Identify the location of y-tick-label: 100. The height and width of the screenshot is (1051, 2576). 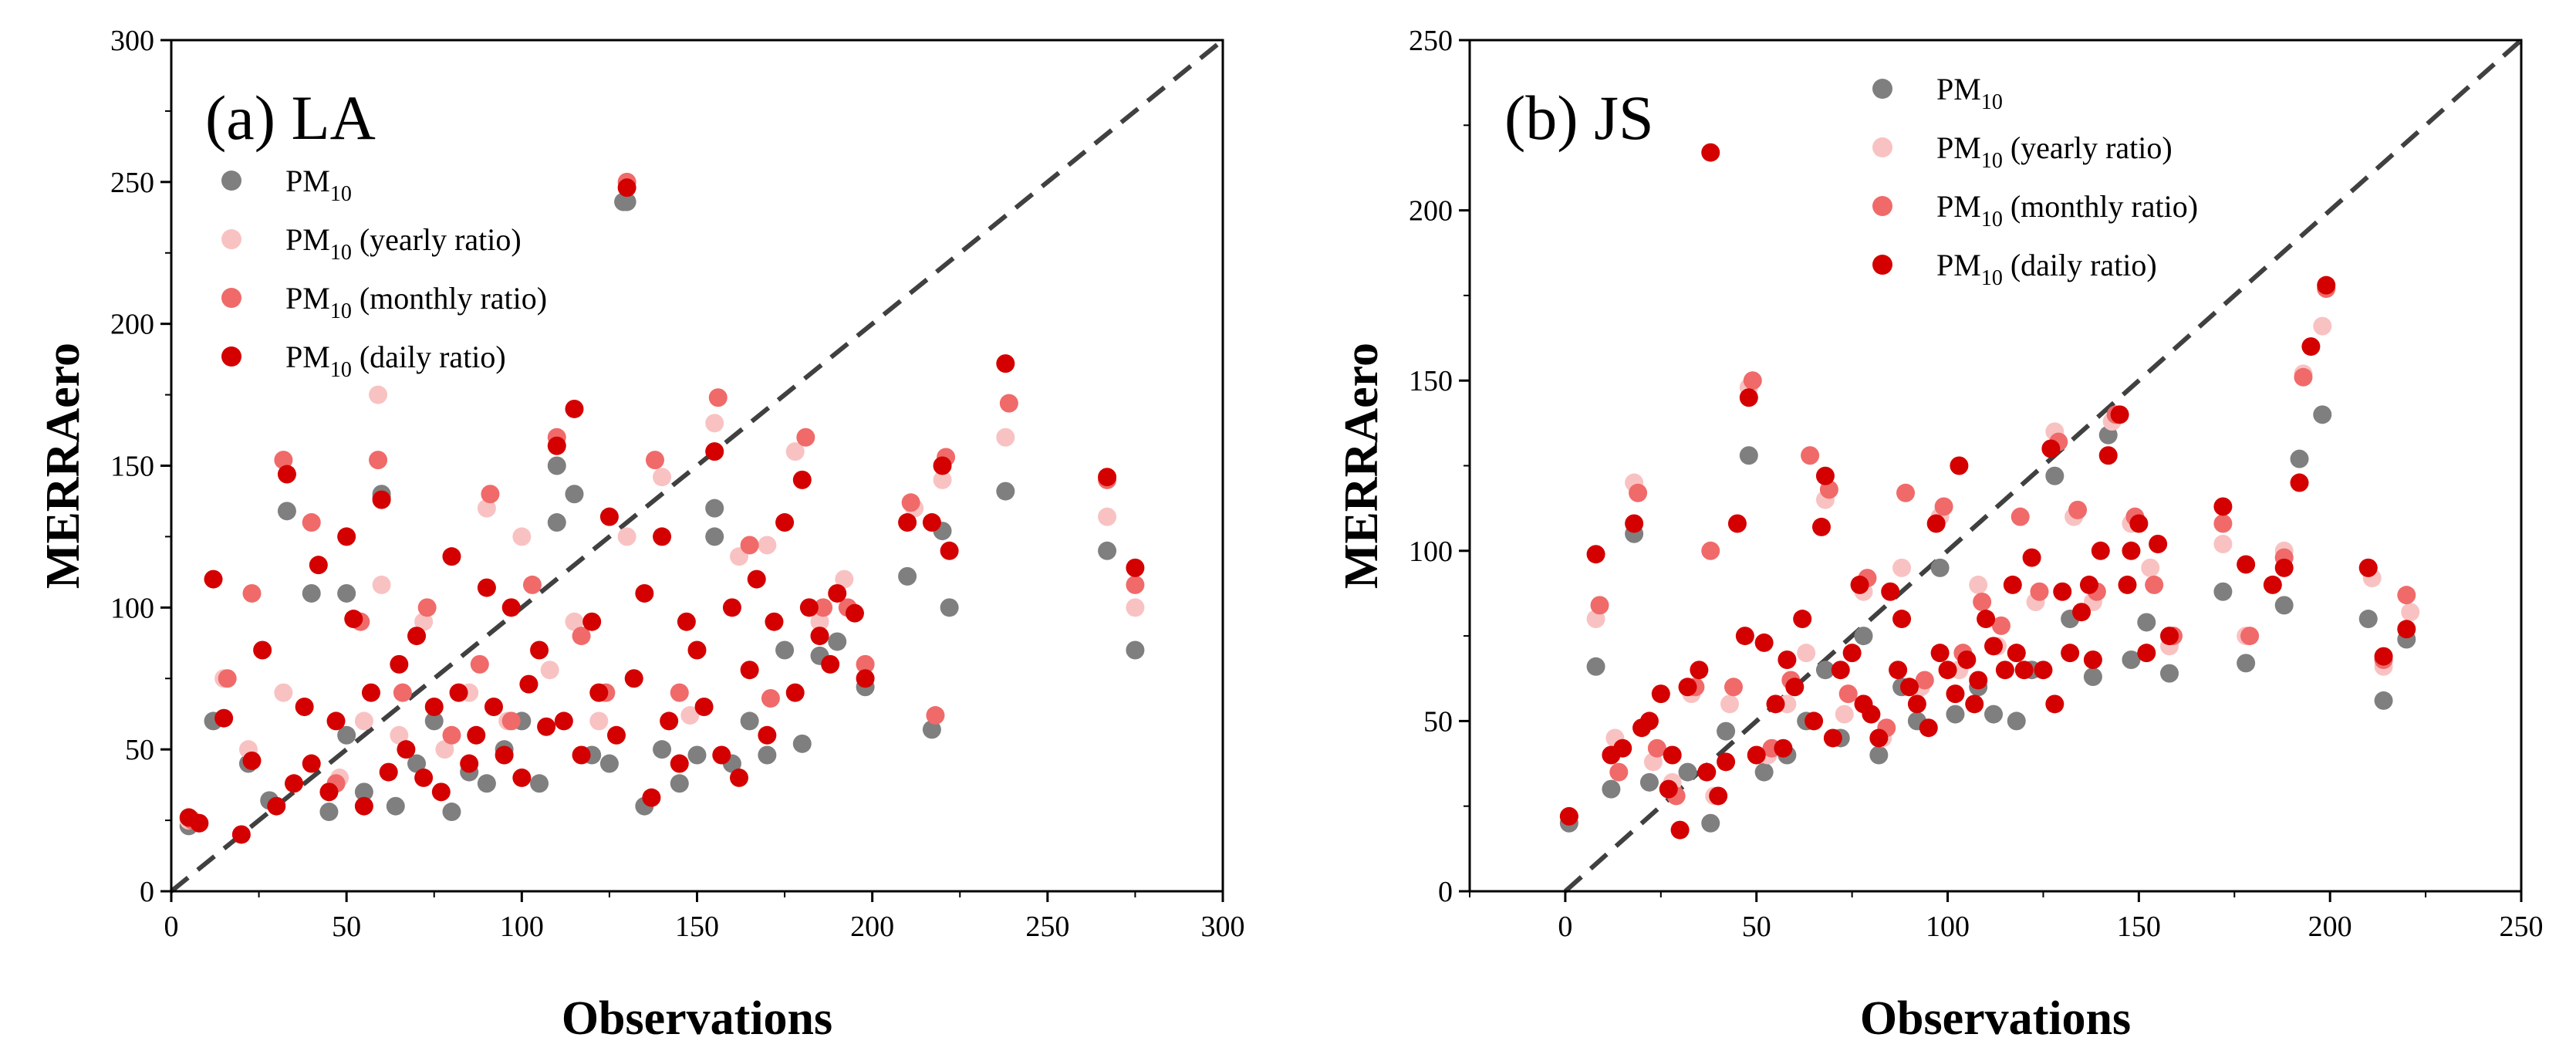
(1431, 552).